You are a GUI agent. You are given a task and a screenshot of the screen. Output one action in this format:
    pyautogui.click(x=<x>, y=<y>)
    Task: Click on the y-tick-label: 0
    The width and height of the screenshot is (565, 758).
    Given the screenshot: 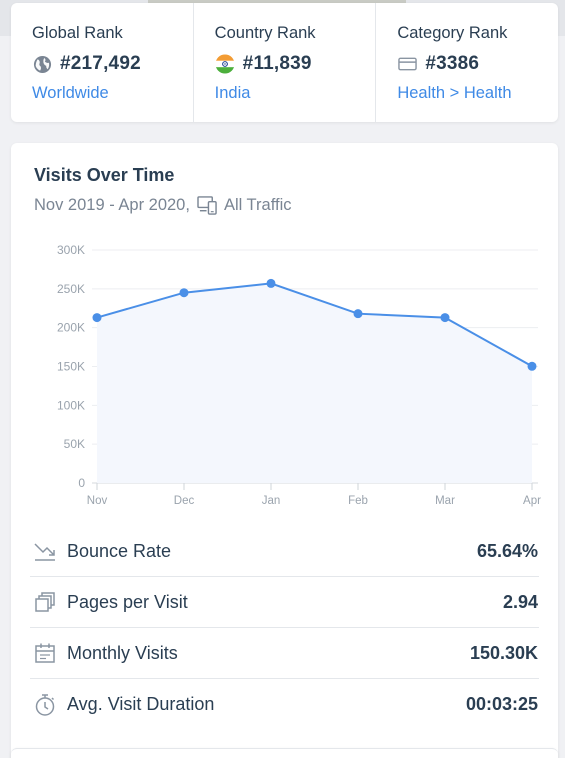 What is the action you would take?
    pyautogui.click(x=81, y=483)
    